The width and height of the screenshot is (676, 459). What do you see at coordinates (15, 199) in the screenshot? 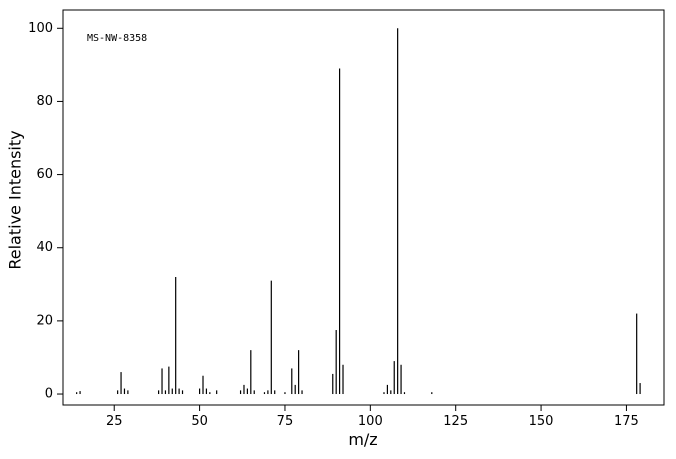
I see `y-axis-label: Relative Intensity` at bounding box center [15, 199].